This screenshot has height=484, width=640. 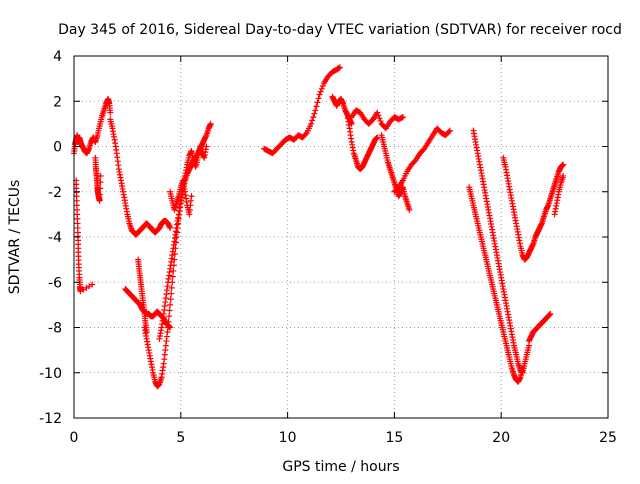 What do you see at coordinates (57, 57) in the screenshot?
I see `y-tick-label: 4` at bounding box center [57, 57].